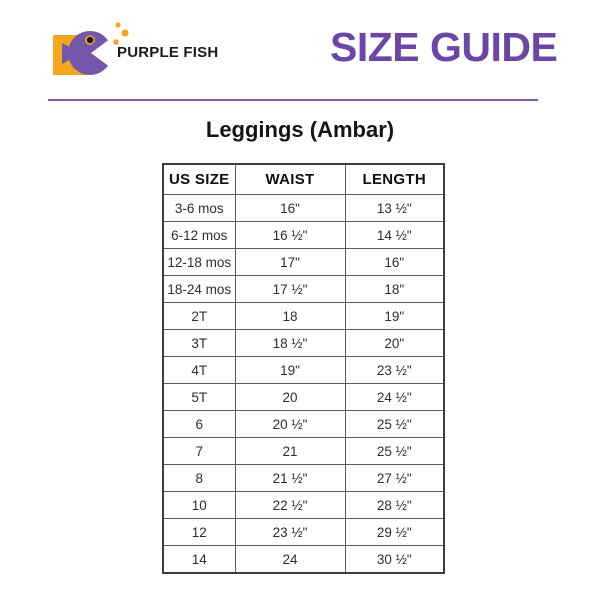 This screenshot has width=600, height=600. Describe the element at coordinates (290, 478) in the screenshot. I see `table-cell: 21 ½"` at that location.